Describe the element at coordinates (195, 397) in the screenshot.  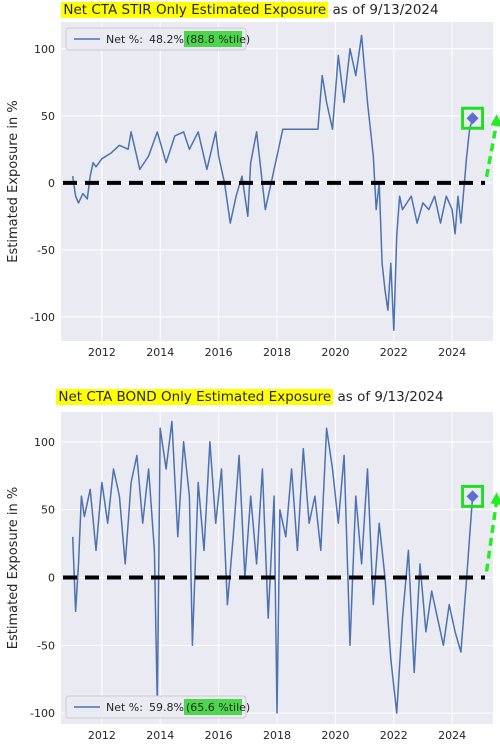
I see `chart-title-highlight: Net CTA BOND Only Estimated Exposure` at that location.